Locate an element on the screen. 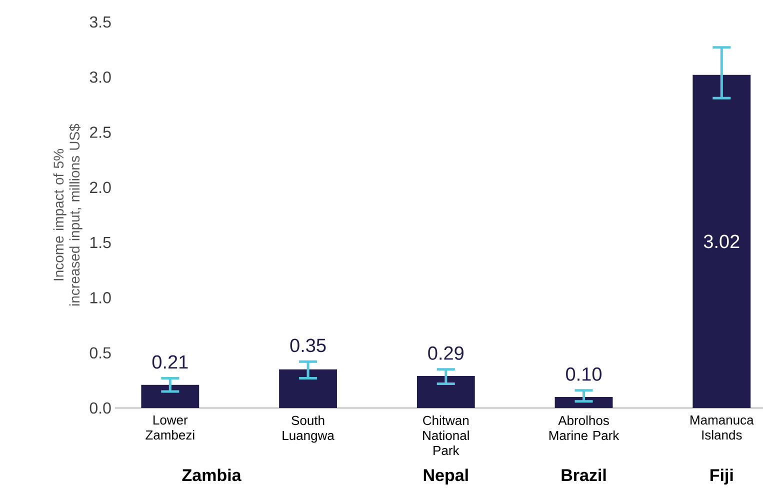 Image resolution: width=763 pixels, height=490 pixels. x-tick-label: South Luangwa is located at coordinates (308, 429).